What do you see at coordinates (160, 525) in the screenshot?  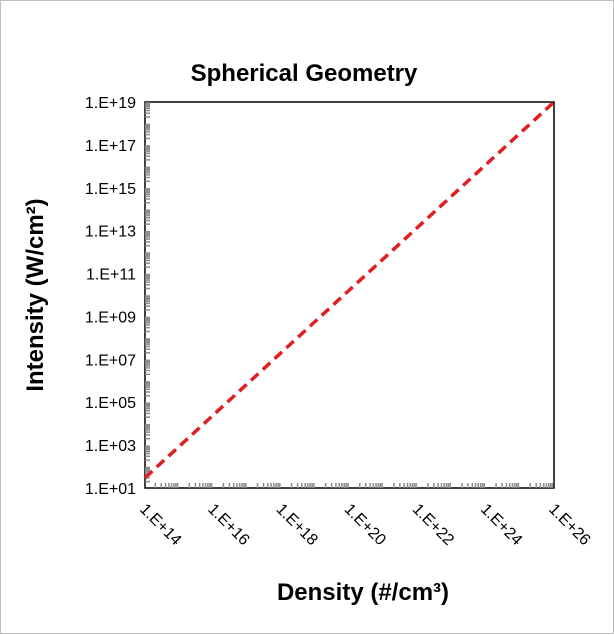 I see `x-tick-label: 1.E+14` at bounding box center [160, 525].